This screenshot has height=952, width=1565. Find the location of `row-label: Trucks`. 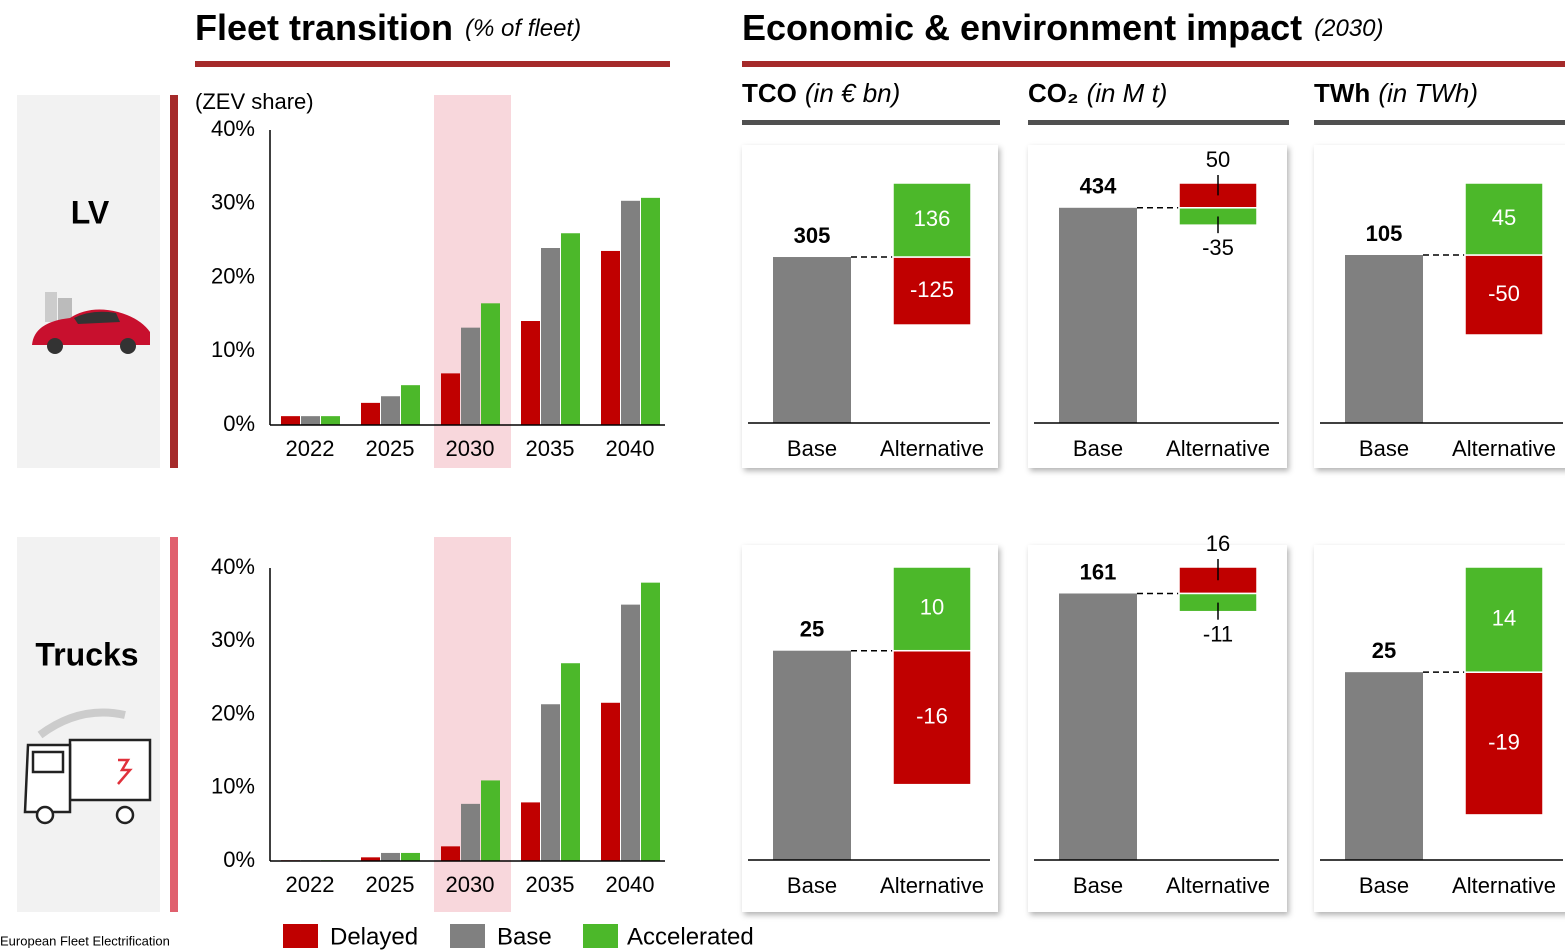

row-label: Trucks is located at coordinates (86, 654).